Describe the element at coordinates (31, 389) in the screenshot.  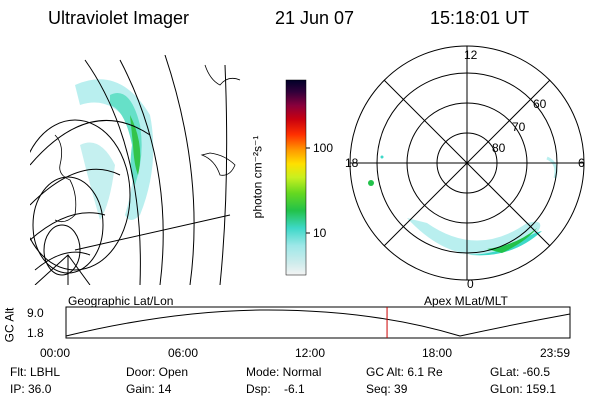
I see `info-ip: IP: 36.0` at that location.